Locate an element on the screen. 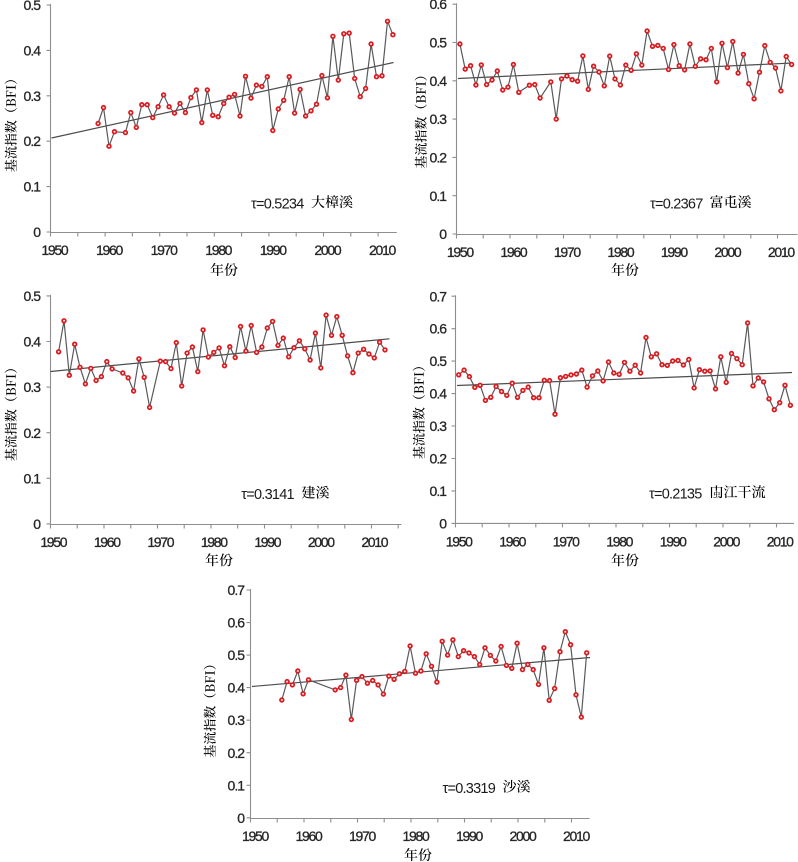  svg-text: τ=0.3319 is located at coordinates (469, 789).